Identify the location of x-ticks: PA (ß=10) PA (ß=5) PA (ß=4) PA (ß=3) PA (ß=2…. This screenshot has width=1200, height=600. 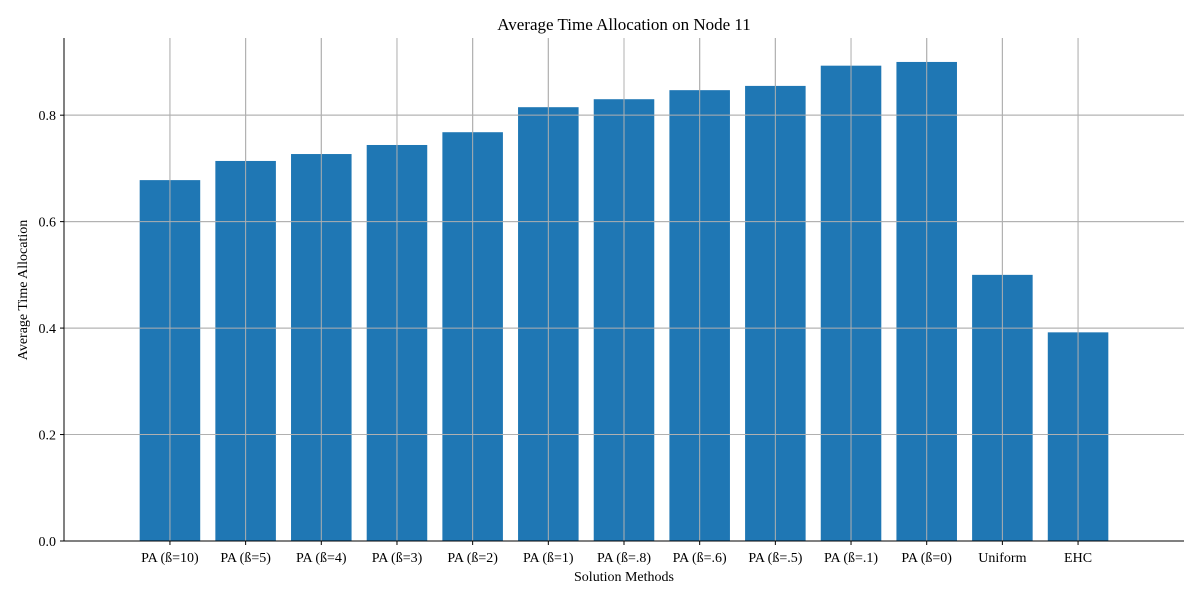
(616, 553).